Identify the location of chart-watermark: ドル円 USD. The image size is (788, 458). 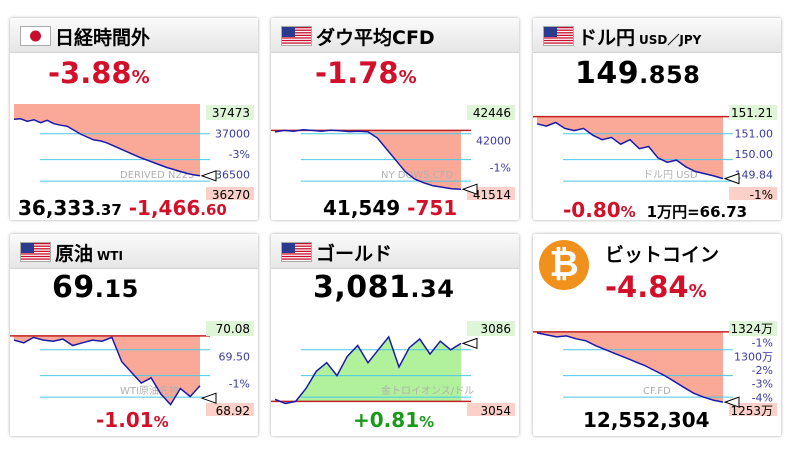
(670, 175).